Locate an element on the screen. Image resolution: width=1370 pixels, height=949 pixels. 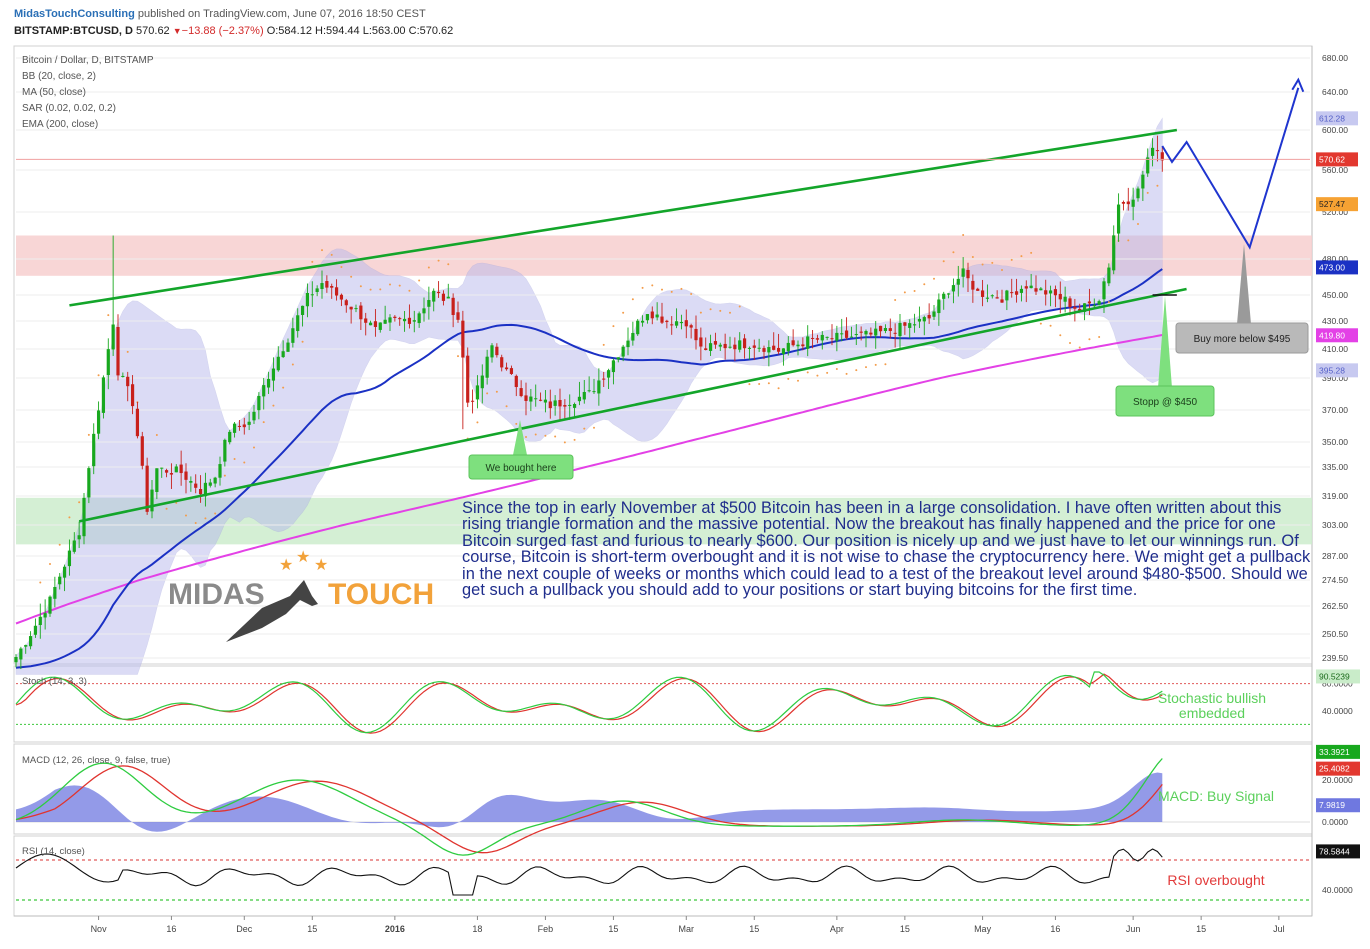
badge-bg is located at coordinates (1337, 204).